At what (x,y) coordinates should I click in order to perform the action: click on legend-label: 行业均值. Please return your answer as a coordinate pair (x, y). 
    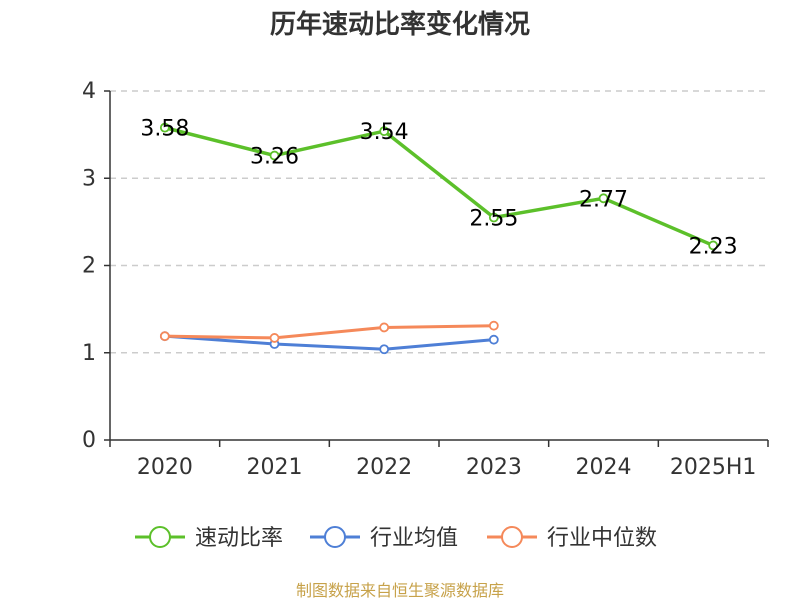
    Looking at the image, I should click on (414, 538).